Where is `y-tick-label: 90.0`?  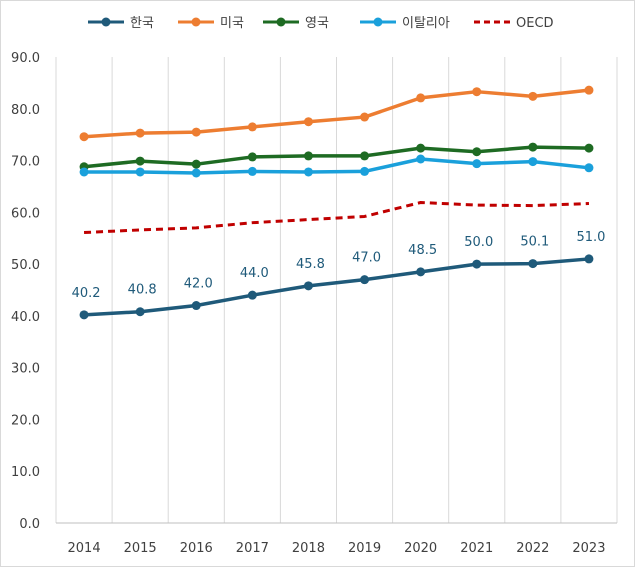
y-tick-label: 90.0 is located at coordinates (25, 58).